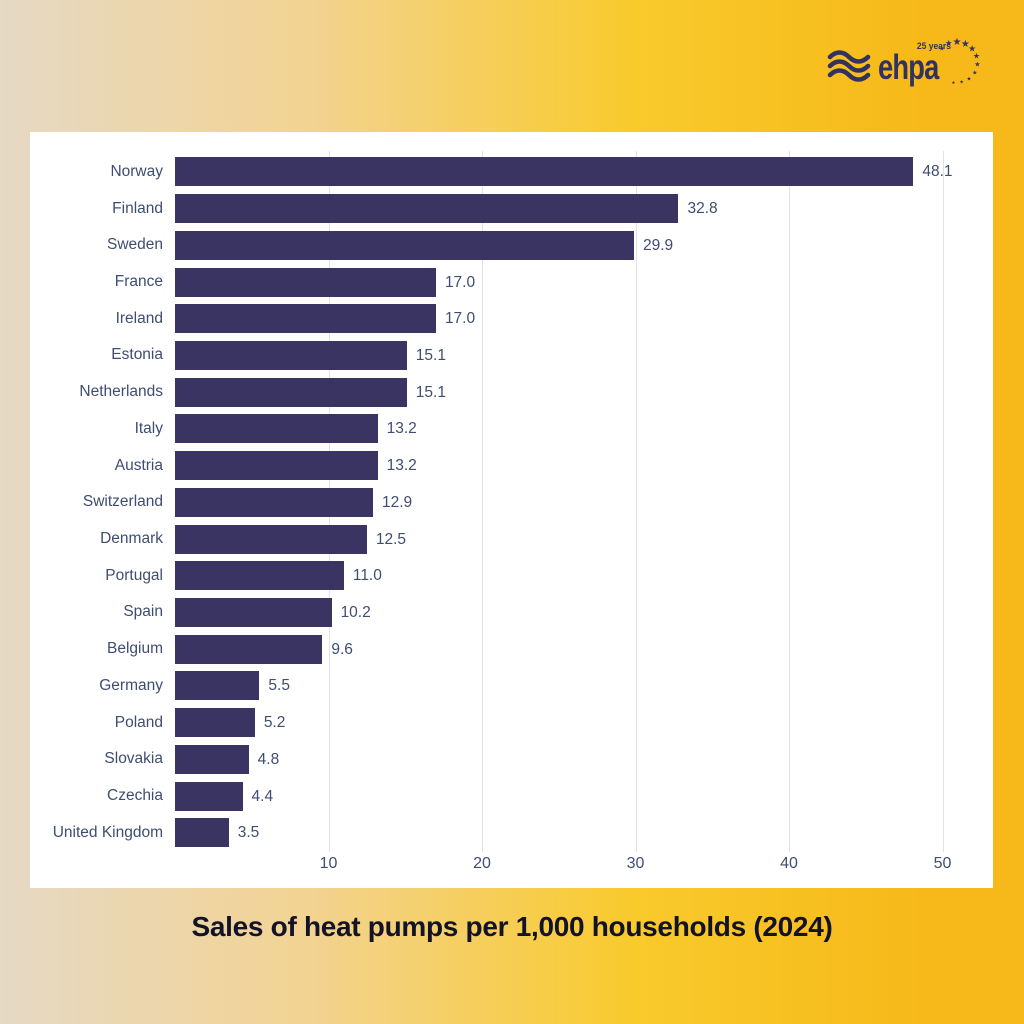 The height and width of the screenshot is (1024, 1024). Describe the element at coordinates (575, 539) in the screenshot. I see `bar-track: 12.5` at that location.